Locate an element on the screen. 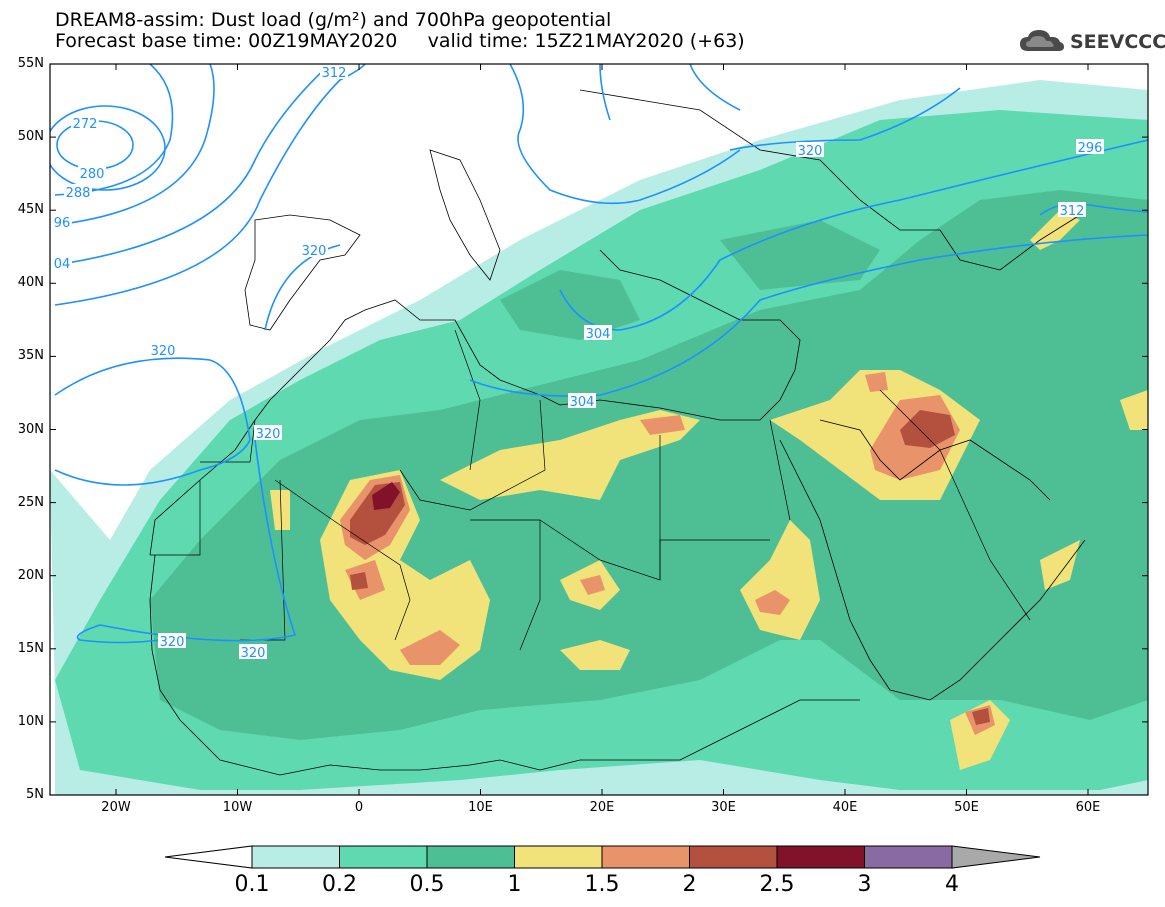 The image size is (1165, 907). contour-label: 04 is located at coordinates (62, 264).